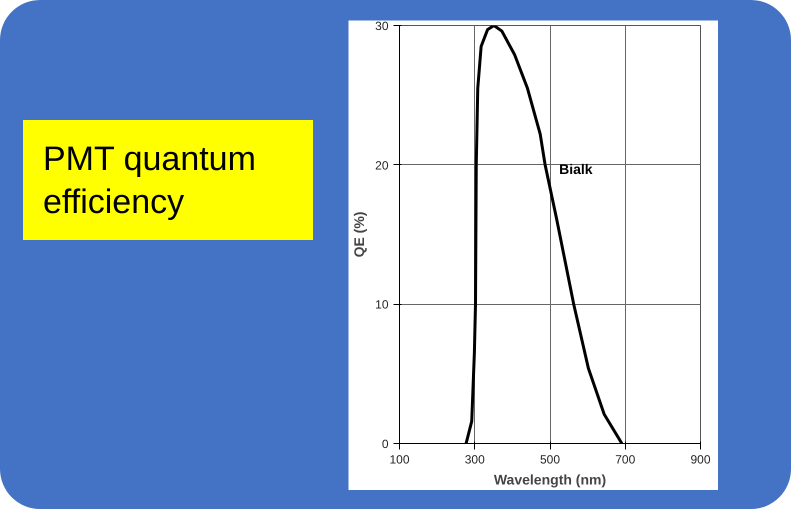 Image resolution: width=791 pixels, height=509 pixels. Describe the element at coordinates (550, 459) in the screenshot. I see `x-tick-label: 500` at that location.